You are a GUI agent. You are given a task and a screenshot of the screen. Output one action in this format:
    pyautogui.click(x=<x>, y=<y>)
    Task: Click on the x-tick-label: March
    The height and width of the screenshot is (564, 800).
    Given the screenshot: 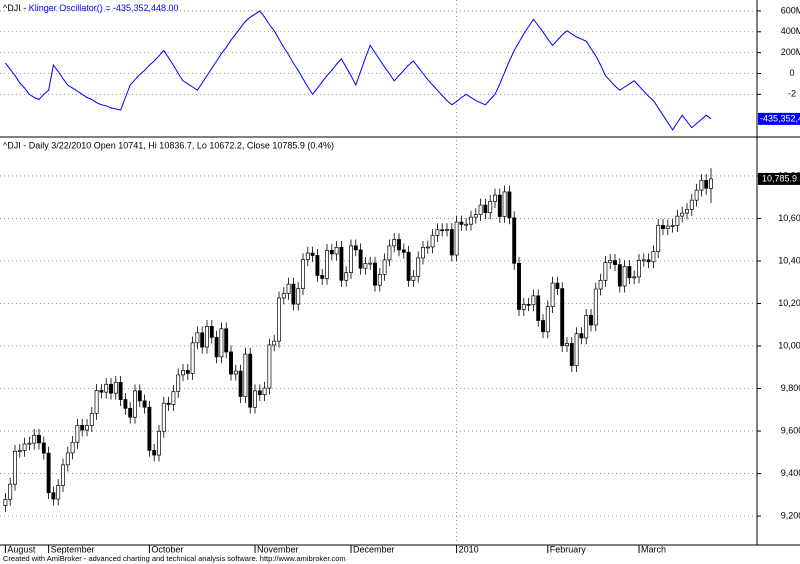 What is the action you would take?
    pyautogui.click(x=653, y=549)
    